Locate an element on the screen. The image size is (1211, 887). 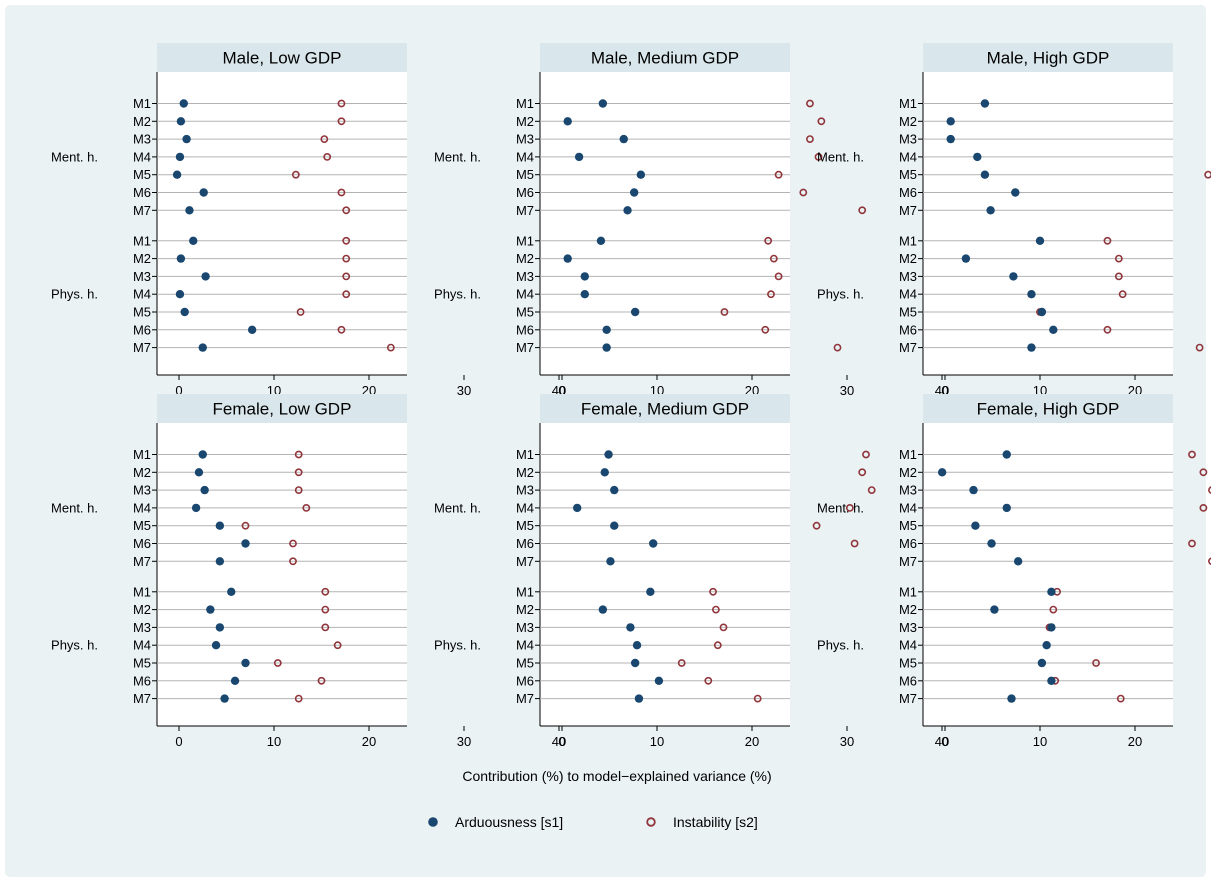
panel-strip is located at coordinates (665, 408).